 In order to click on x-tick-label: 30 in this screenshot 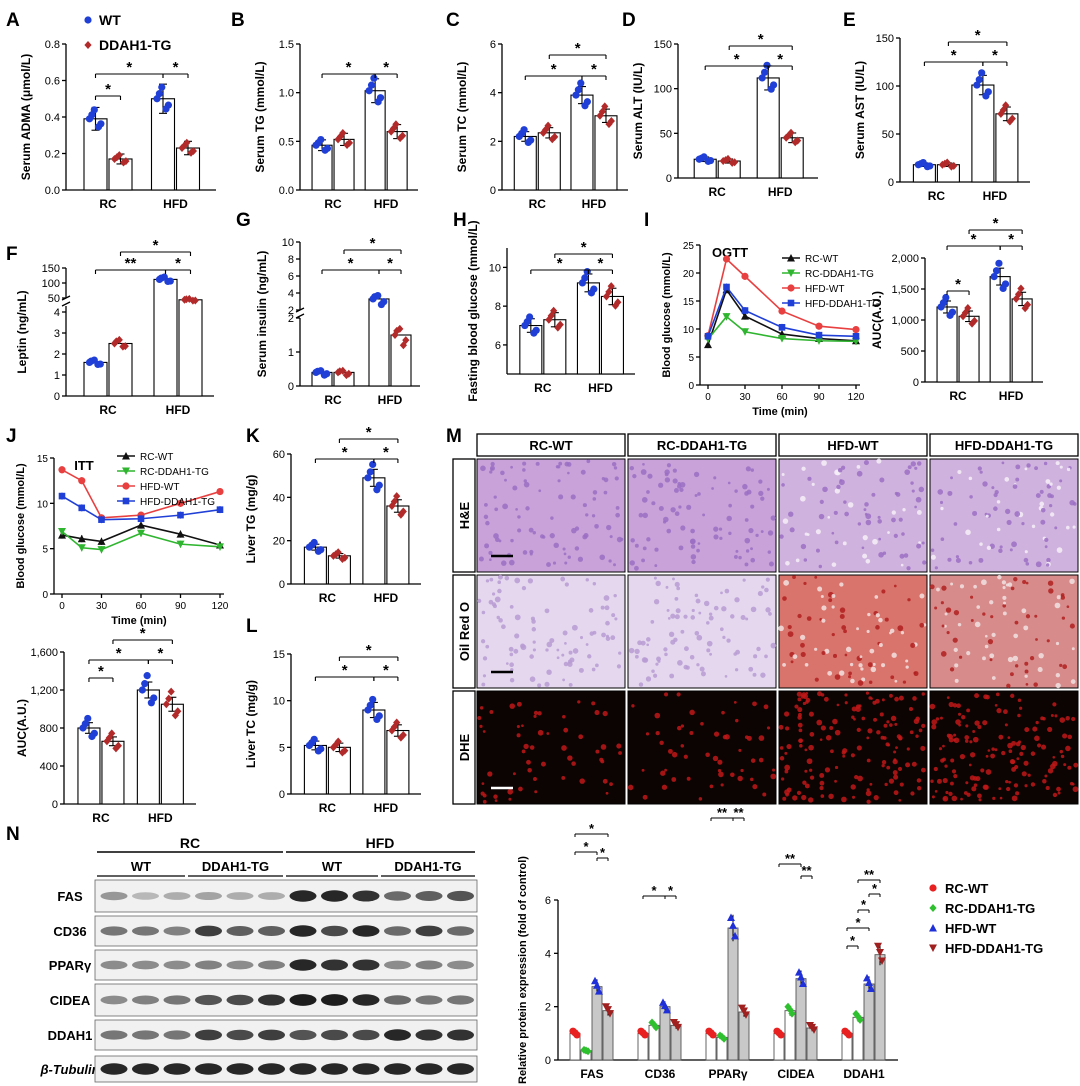, I will do `click(745, 397)`.